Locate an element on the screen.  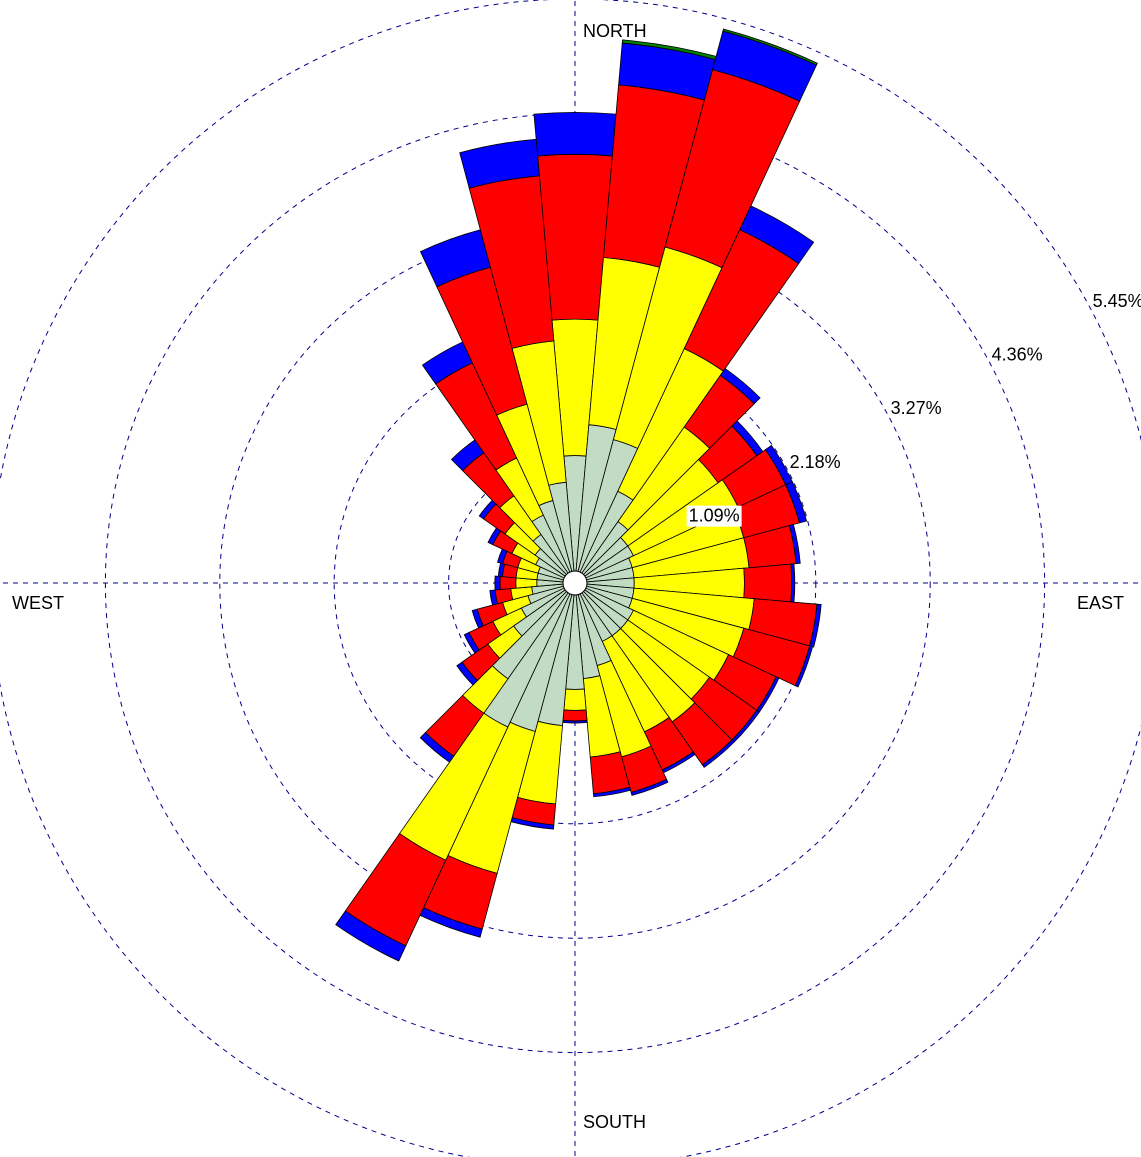
direction-label-west: WEST is located at coordinates (38, 603).